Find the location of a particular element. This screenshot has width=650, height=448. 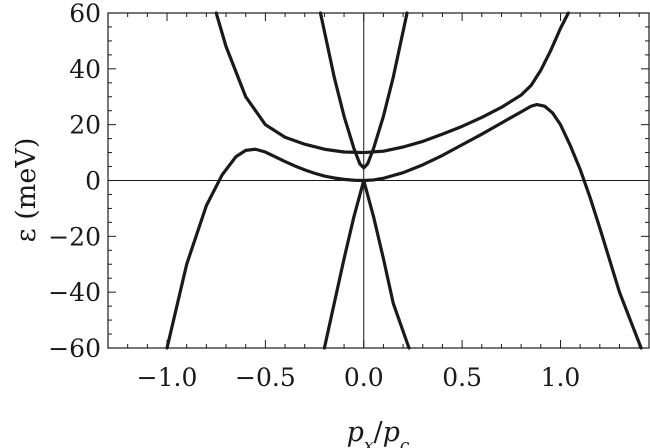

series-3-line is located at coordinates (363, 90).